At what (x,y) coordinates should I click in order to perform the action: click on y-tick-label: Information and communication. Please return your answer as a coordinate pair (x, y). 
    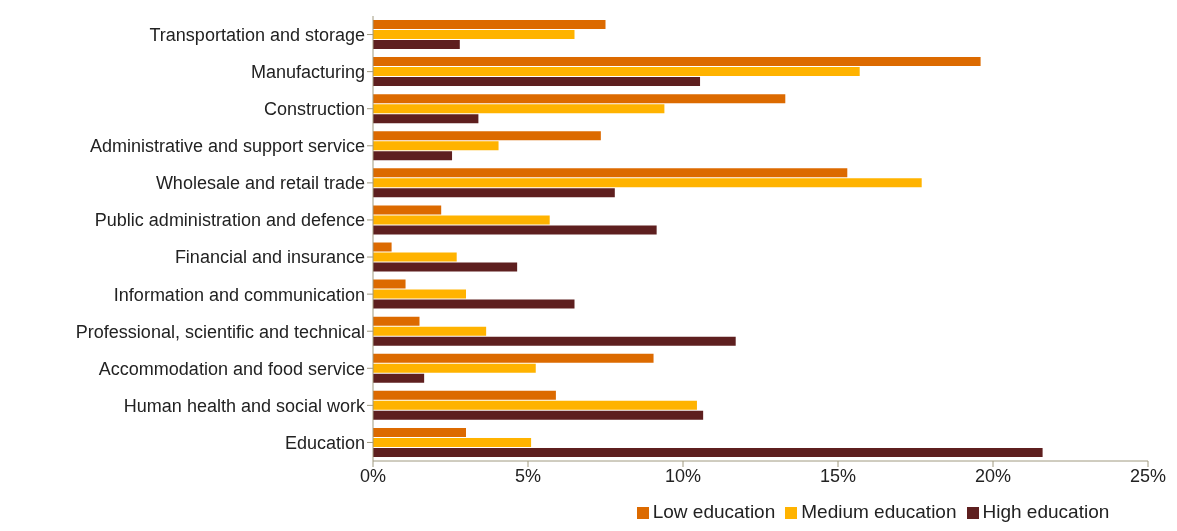
    Looking at the image, I should click on (239, 294).